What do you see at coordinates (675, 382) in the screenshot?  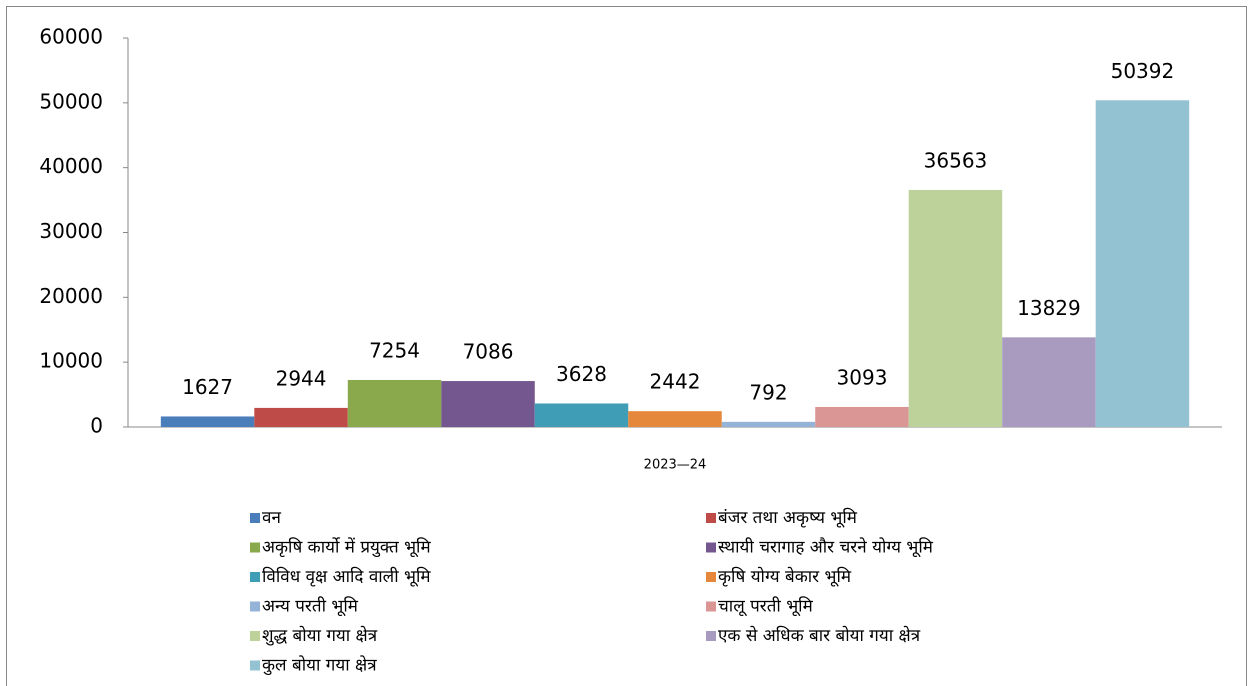 I see `data-label: 2442` at bounding box center [675, 382].